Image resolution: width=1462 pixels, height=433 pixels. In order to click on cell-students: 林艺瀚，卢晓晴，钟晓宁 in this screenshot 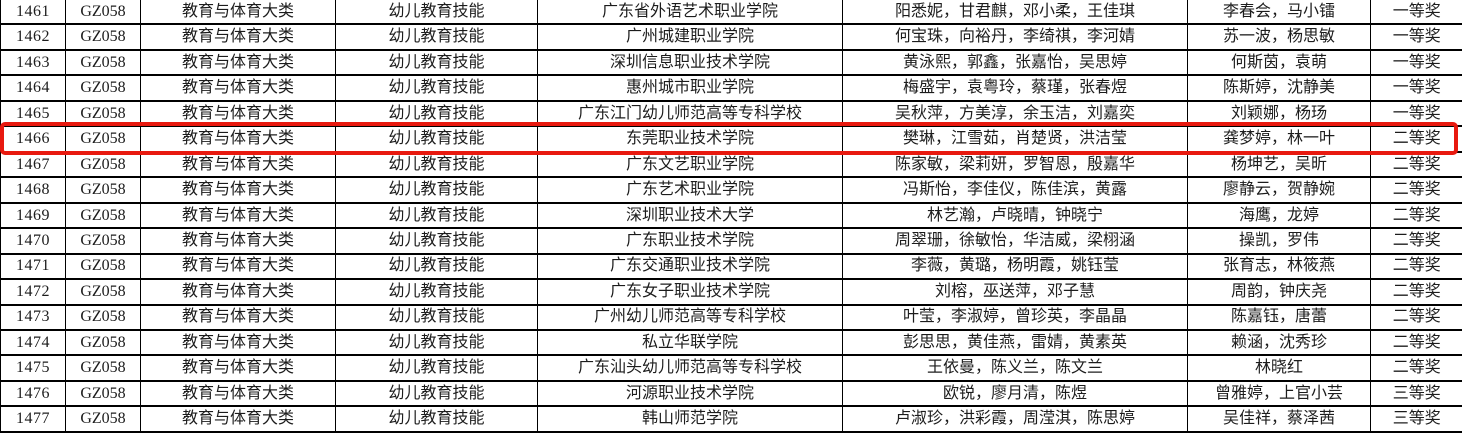, I will do `click(1015, 215)`.